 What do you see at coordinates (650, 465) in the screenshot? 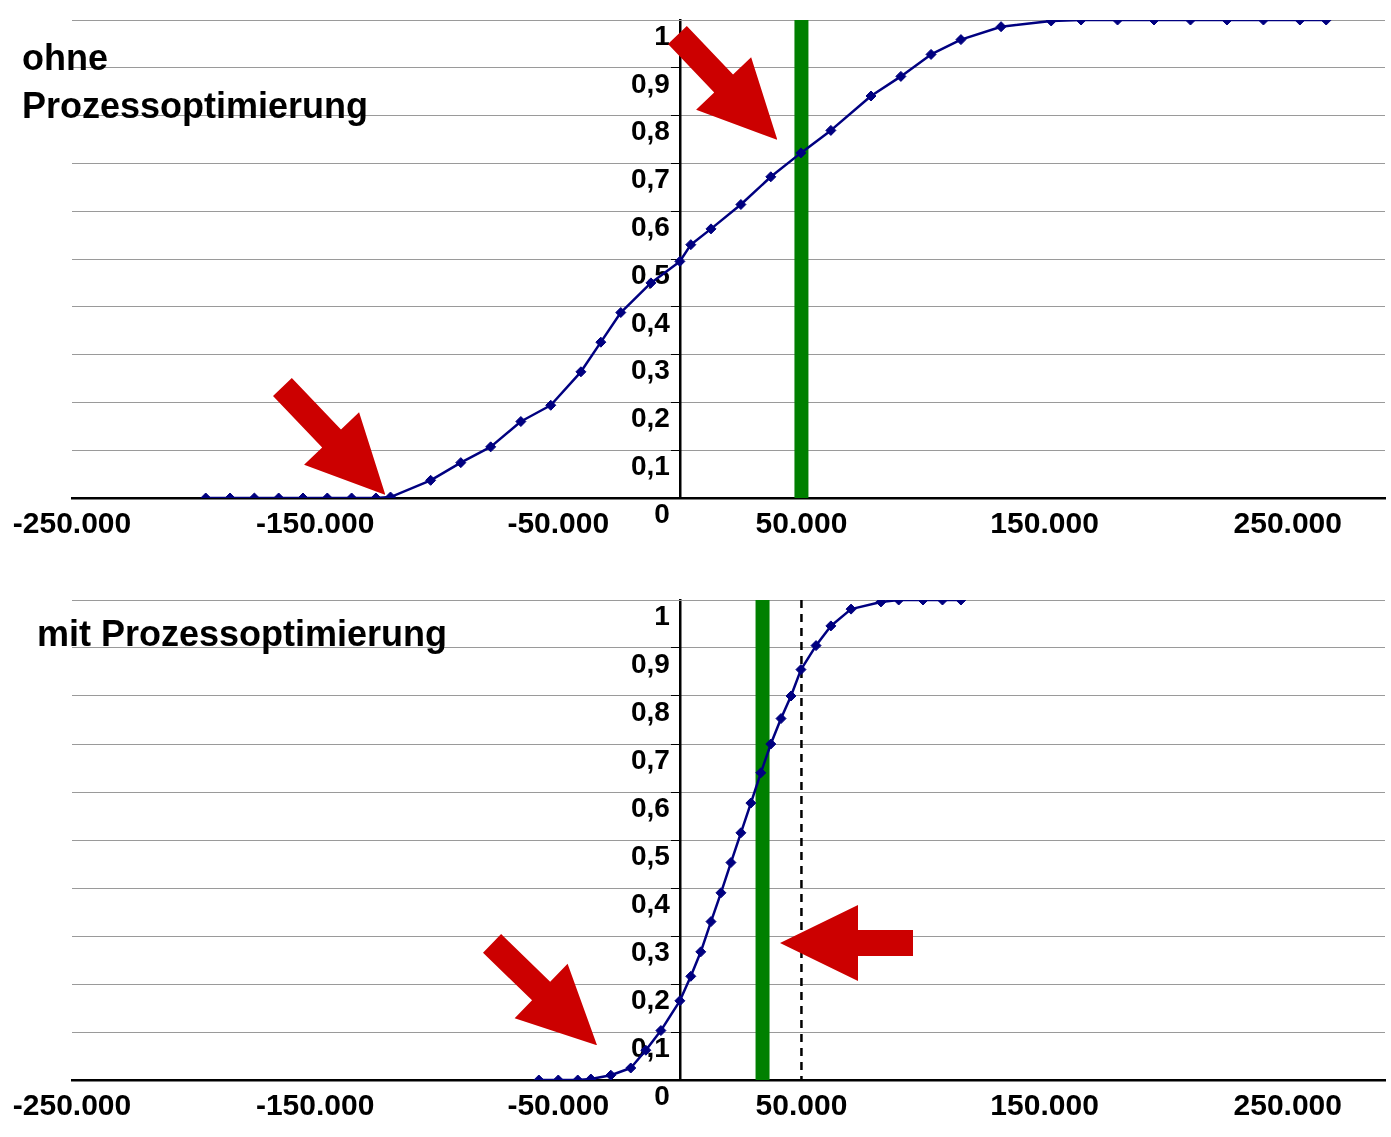
I see `y-tick-label: 0,1` at bounding box center [650, 465].